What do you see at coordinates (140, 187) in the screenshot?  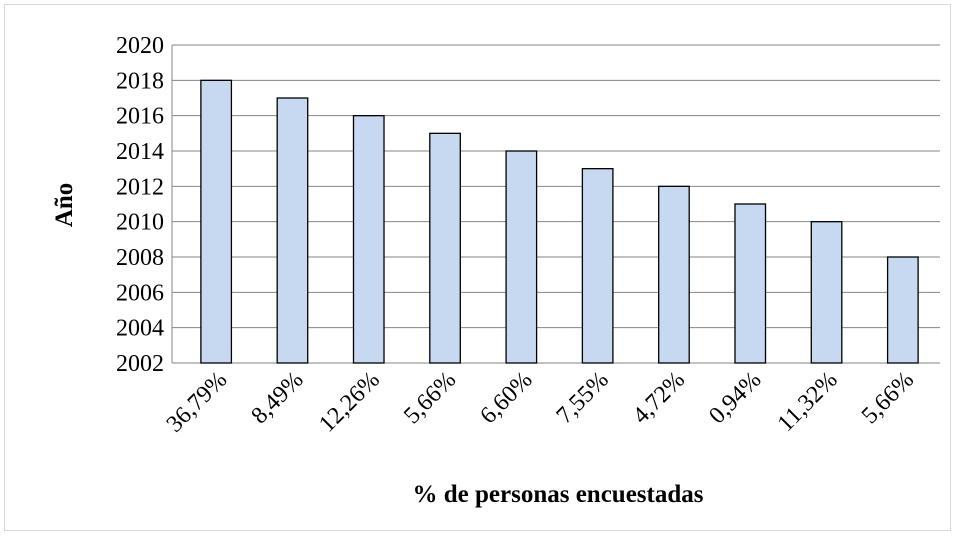 I see `y-tick-label: 2012` at bounding box center [140, 187].